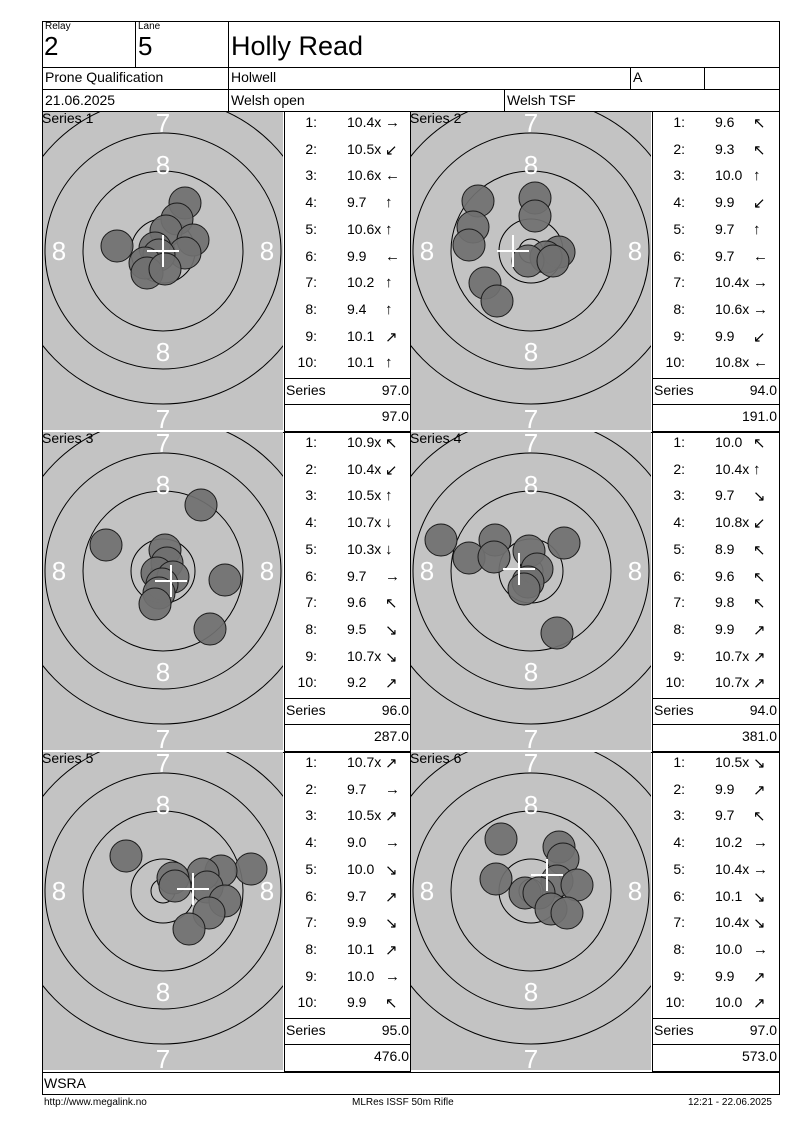  What do you see at coordinates (361, 282) in the screenshot?
I see `shot-value: 10.2` at bounding box center [361, 282].